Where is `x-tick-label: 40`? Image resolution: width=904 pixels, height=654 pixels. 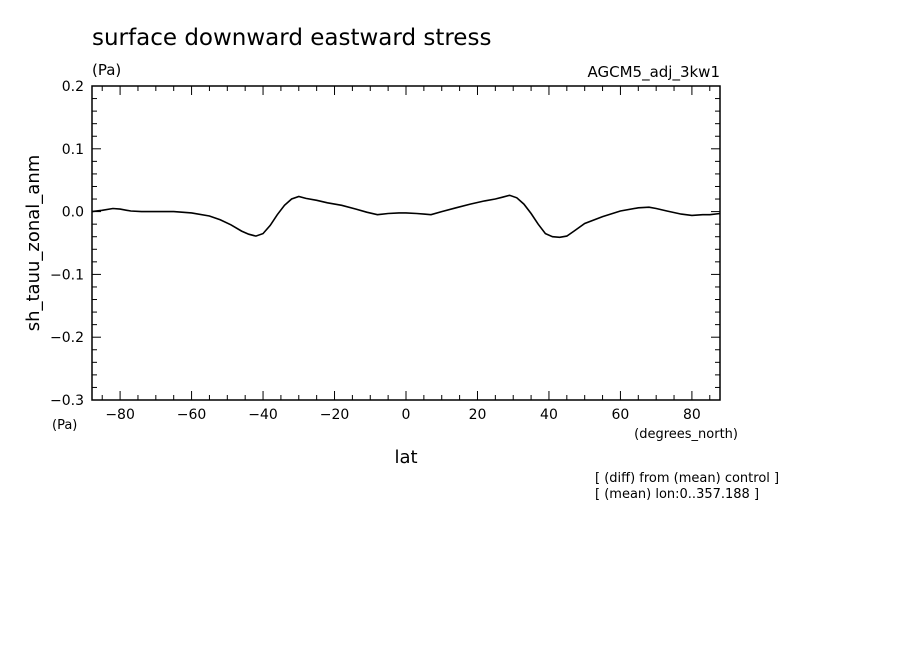 x-tick-label: 40 is located at coordinates (549, 415).